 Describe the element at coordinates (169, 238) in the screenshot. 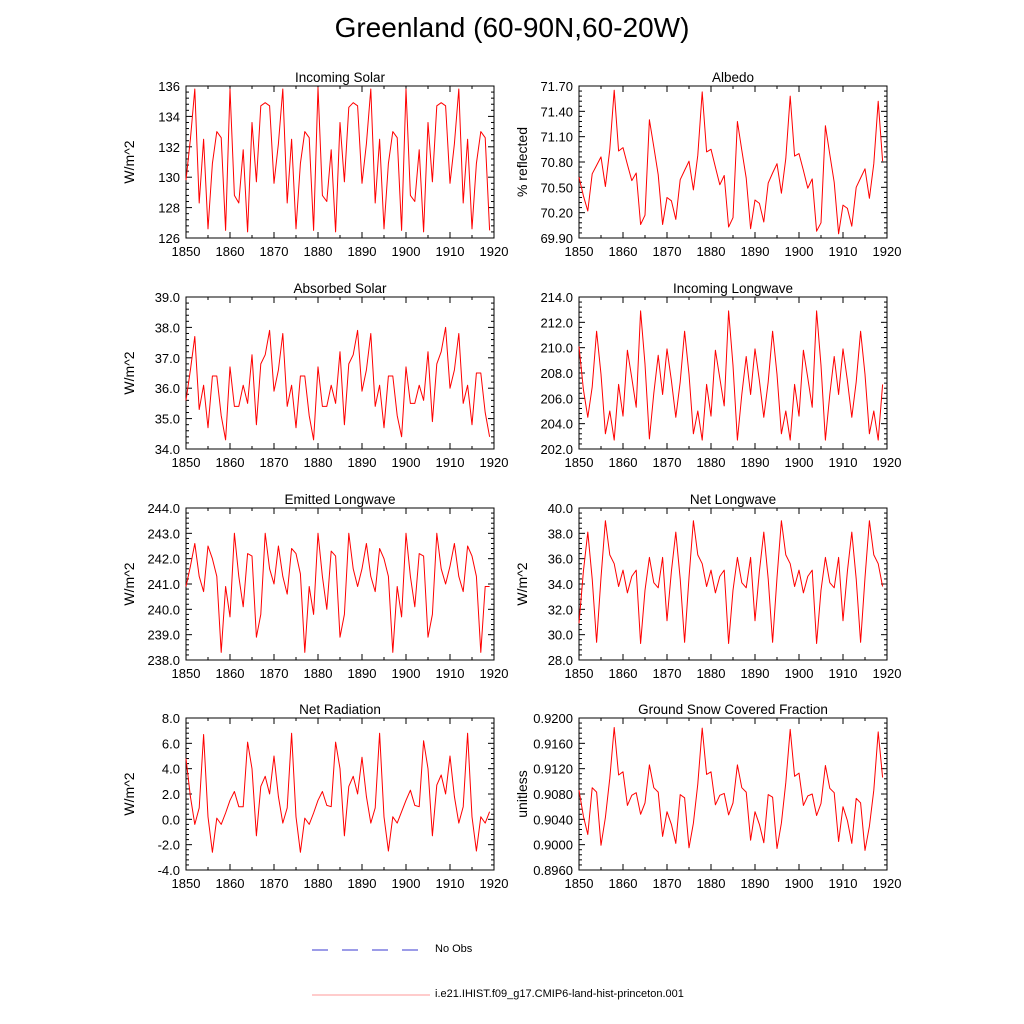

I see `y-tick-label: 126` at that location.